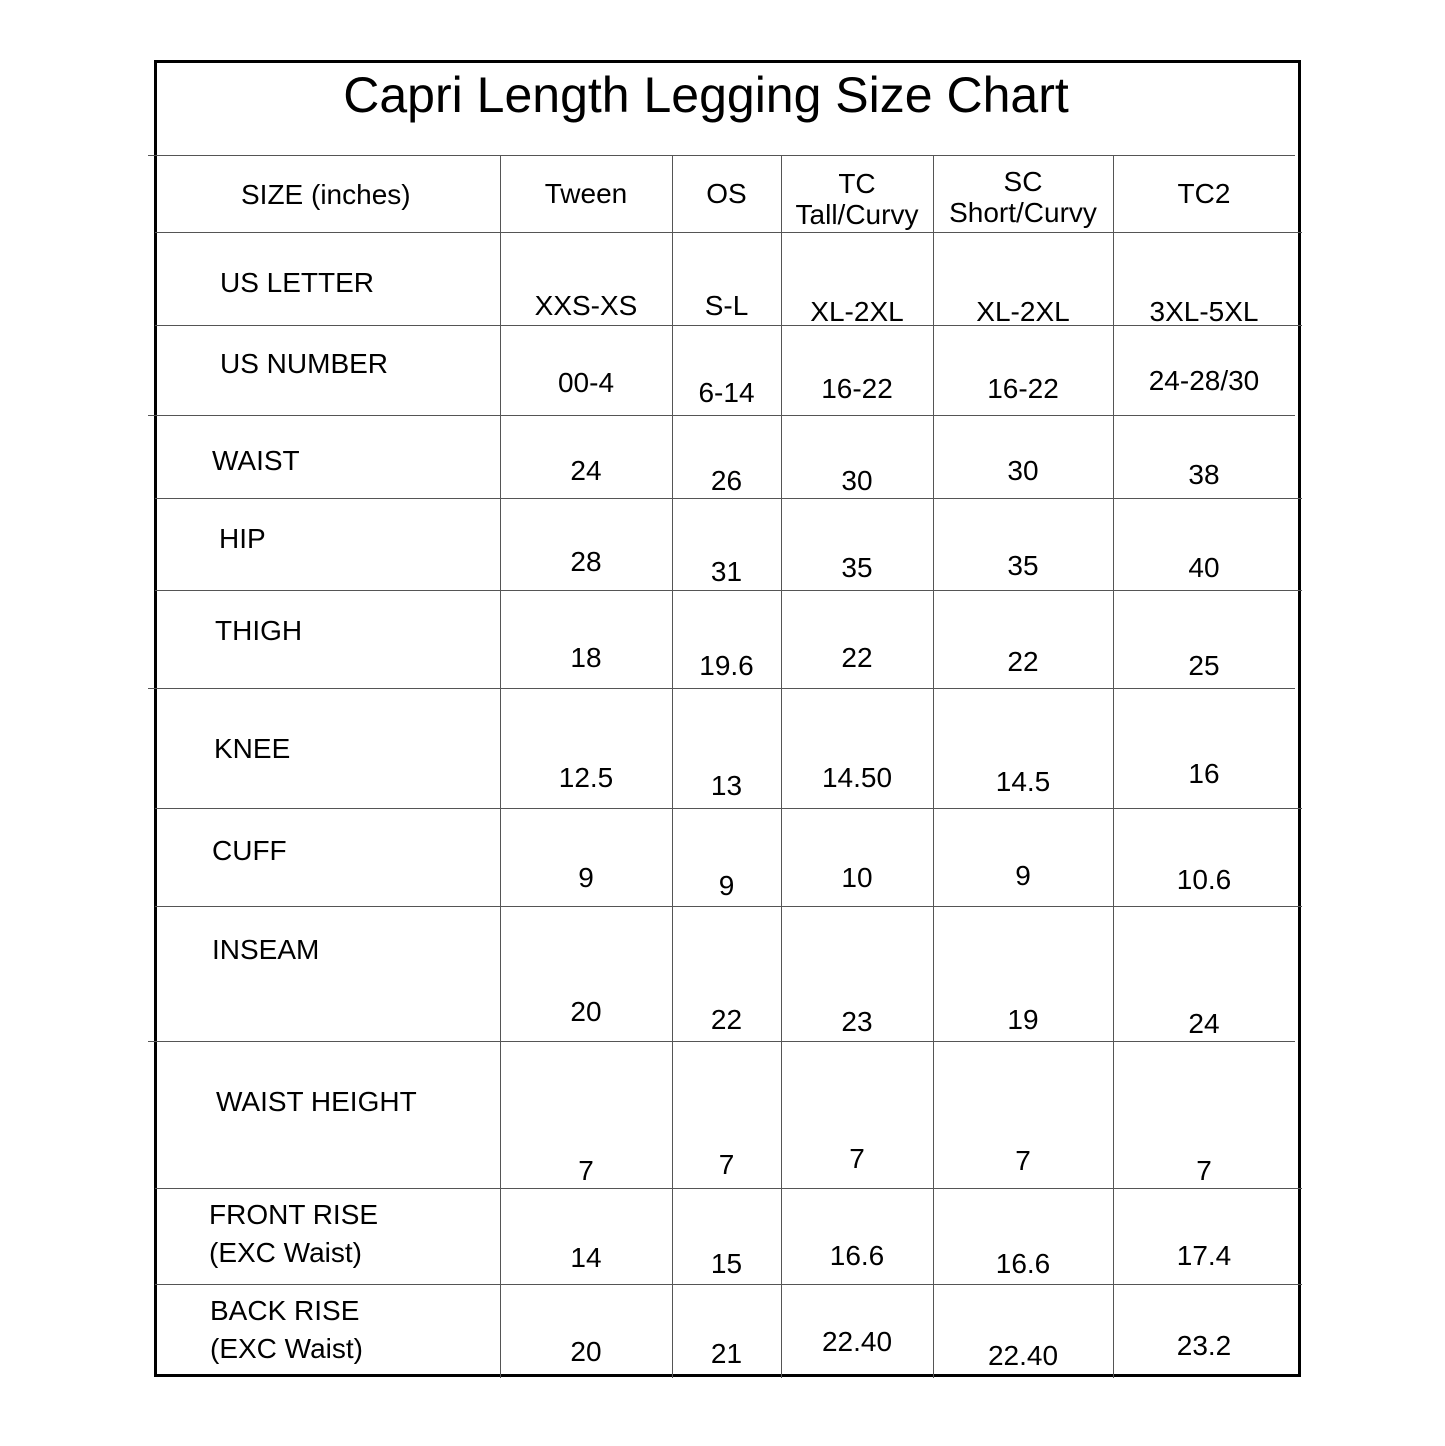  Describe the element at coordinates (1023, 1019) in the screenshot. I see `table-cell: 19` at that location.